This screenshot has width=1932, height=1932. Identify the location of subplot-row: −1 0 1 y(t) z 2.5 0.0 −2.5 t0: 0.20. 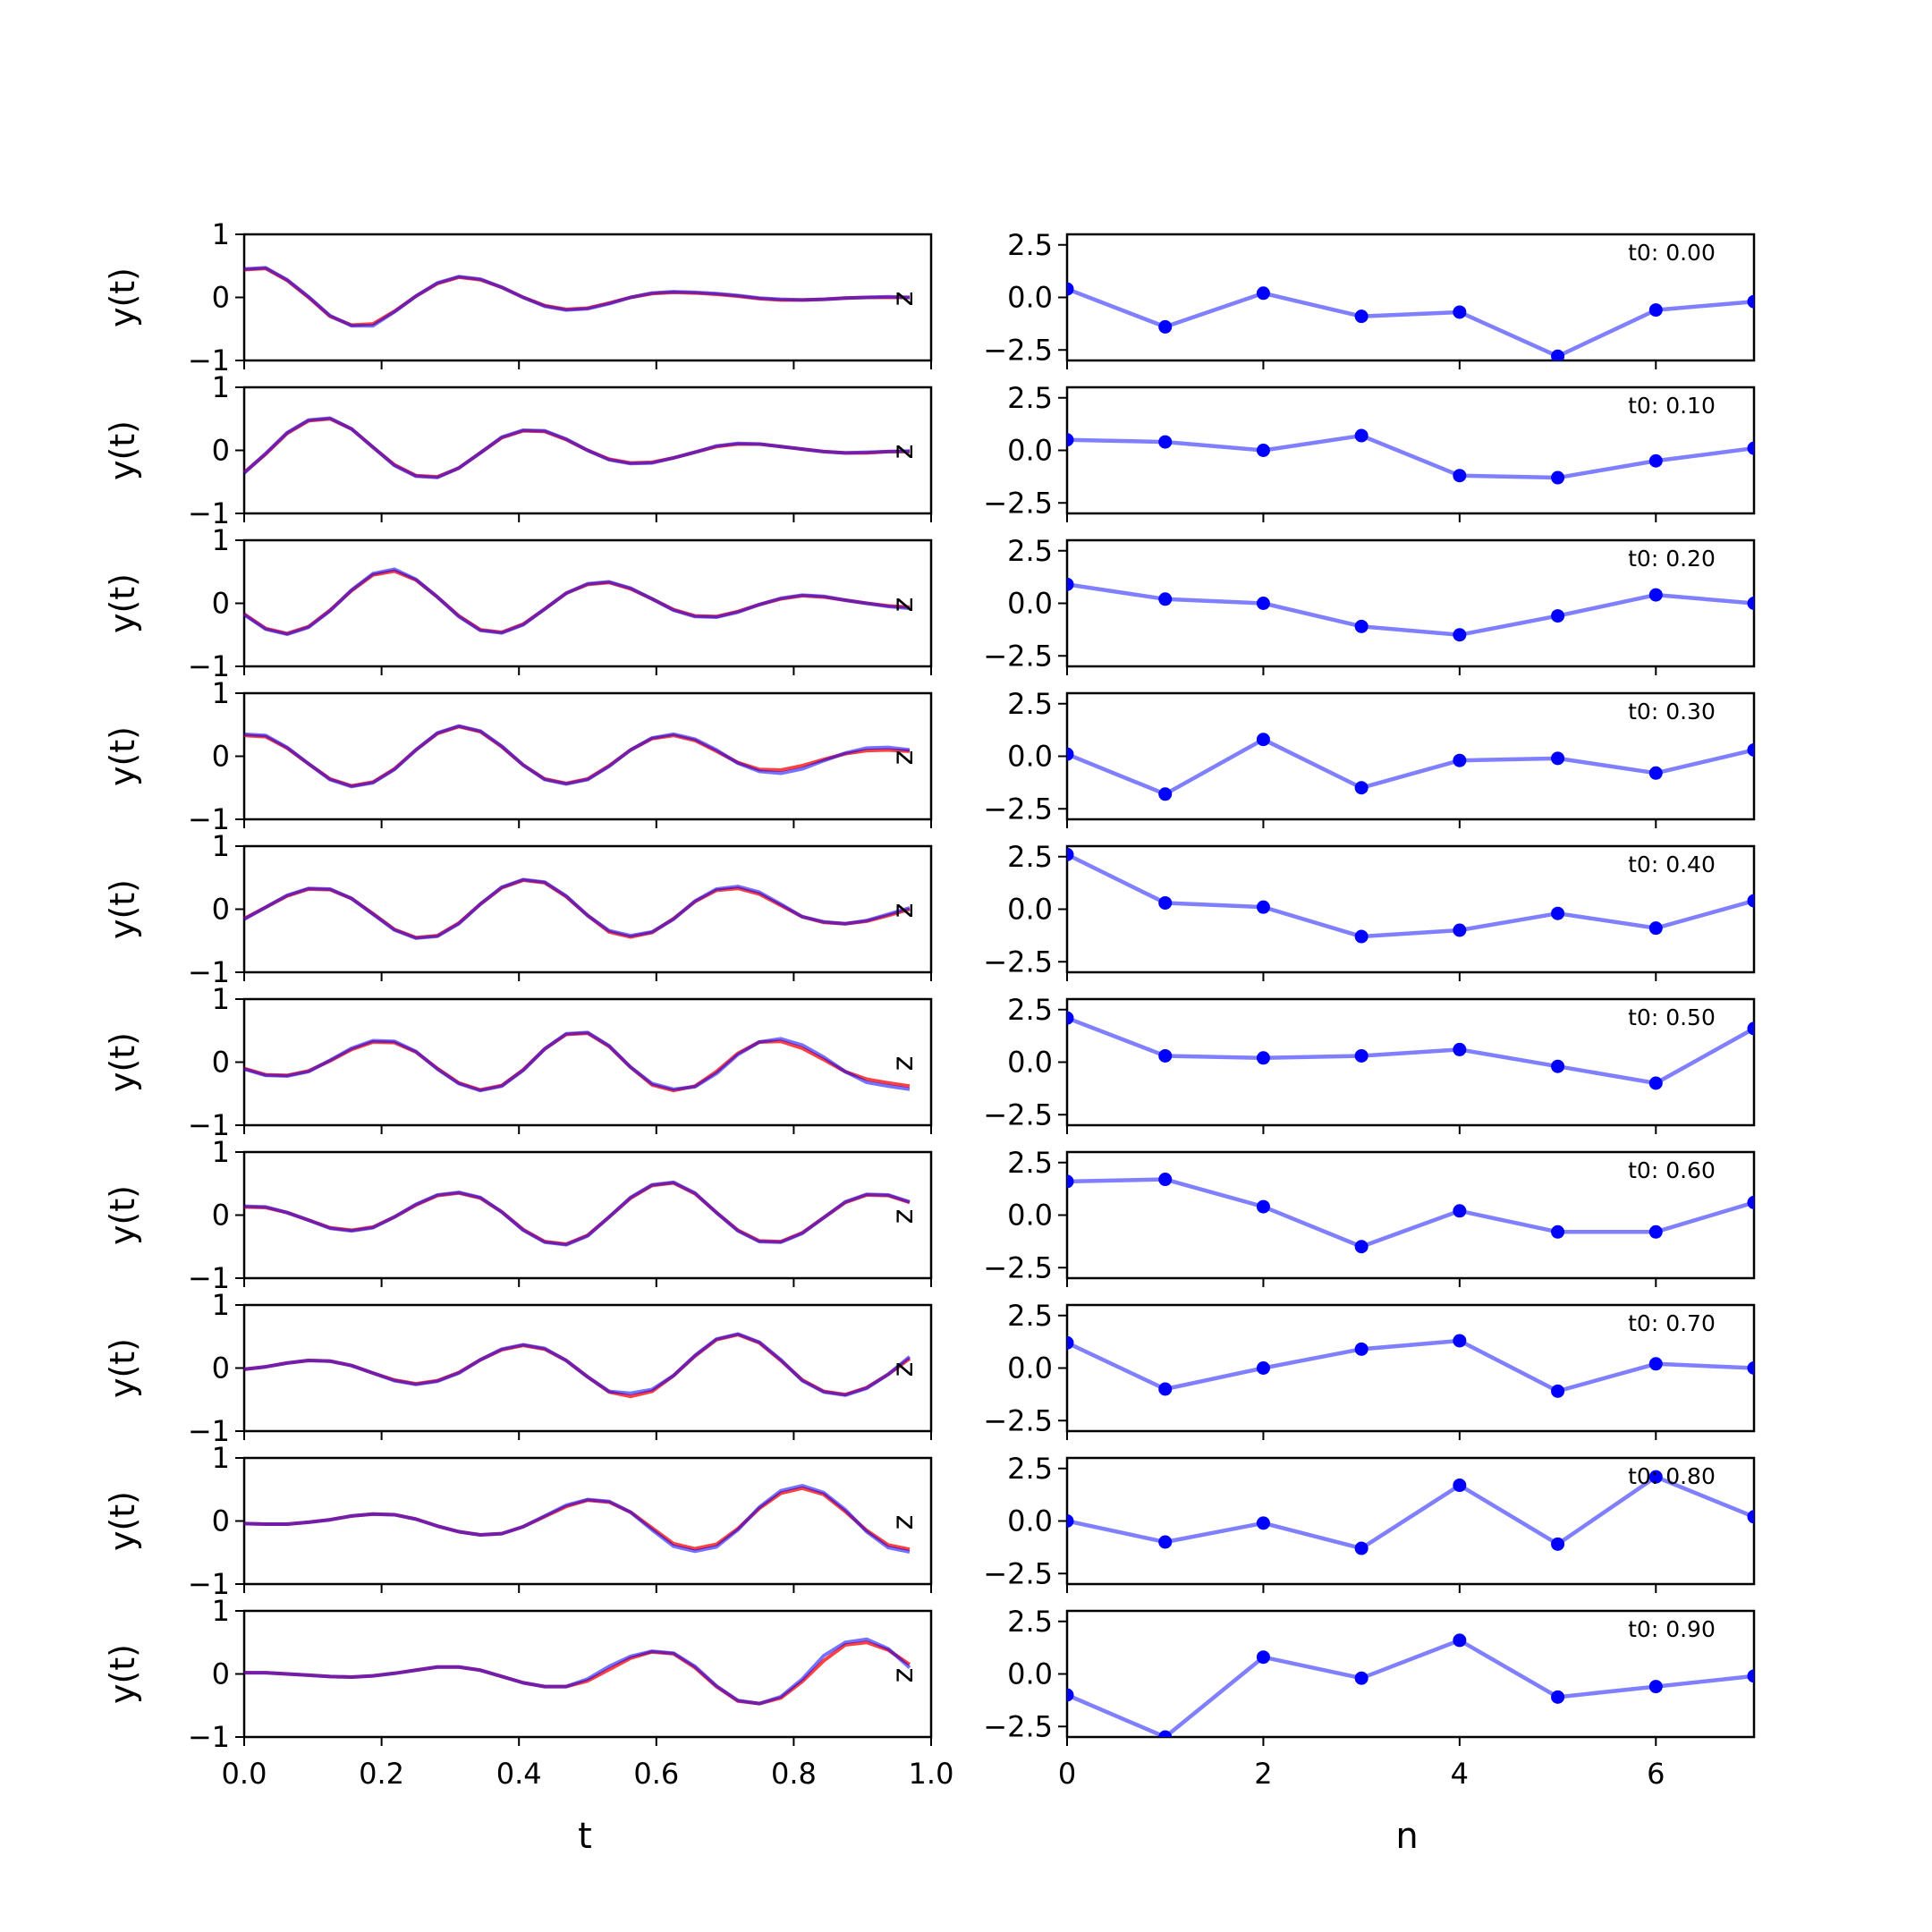
(929, 603).